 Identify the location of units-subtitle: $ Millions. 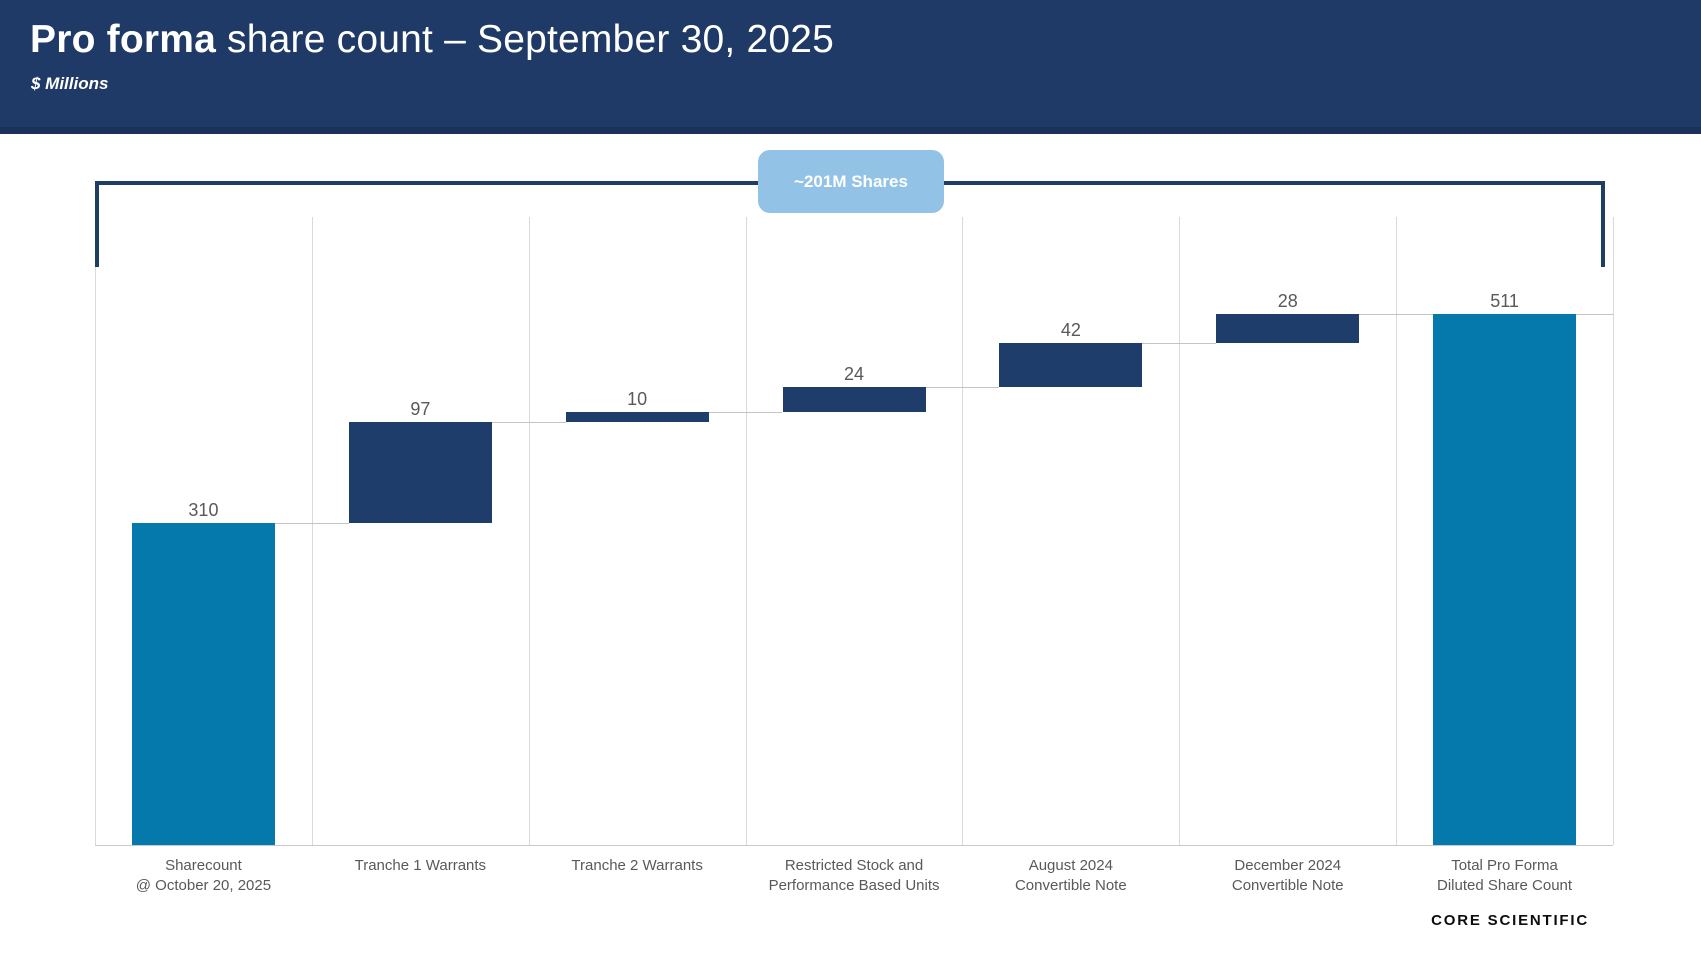
(70, 83).